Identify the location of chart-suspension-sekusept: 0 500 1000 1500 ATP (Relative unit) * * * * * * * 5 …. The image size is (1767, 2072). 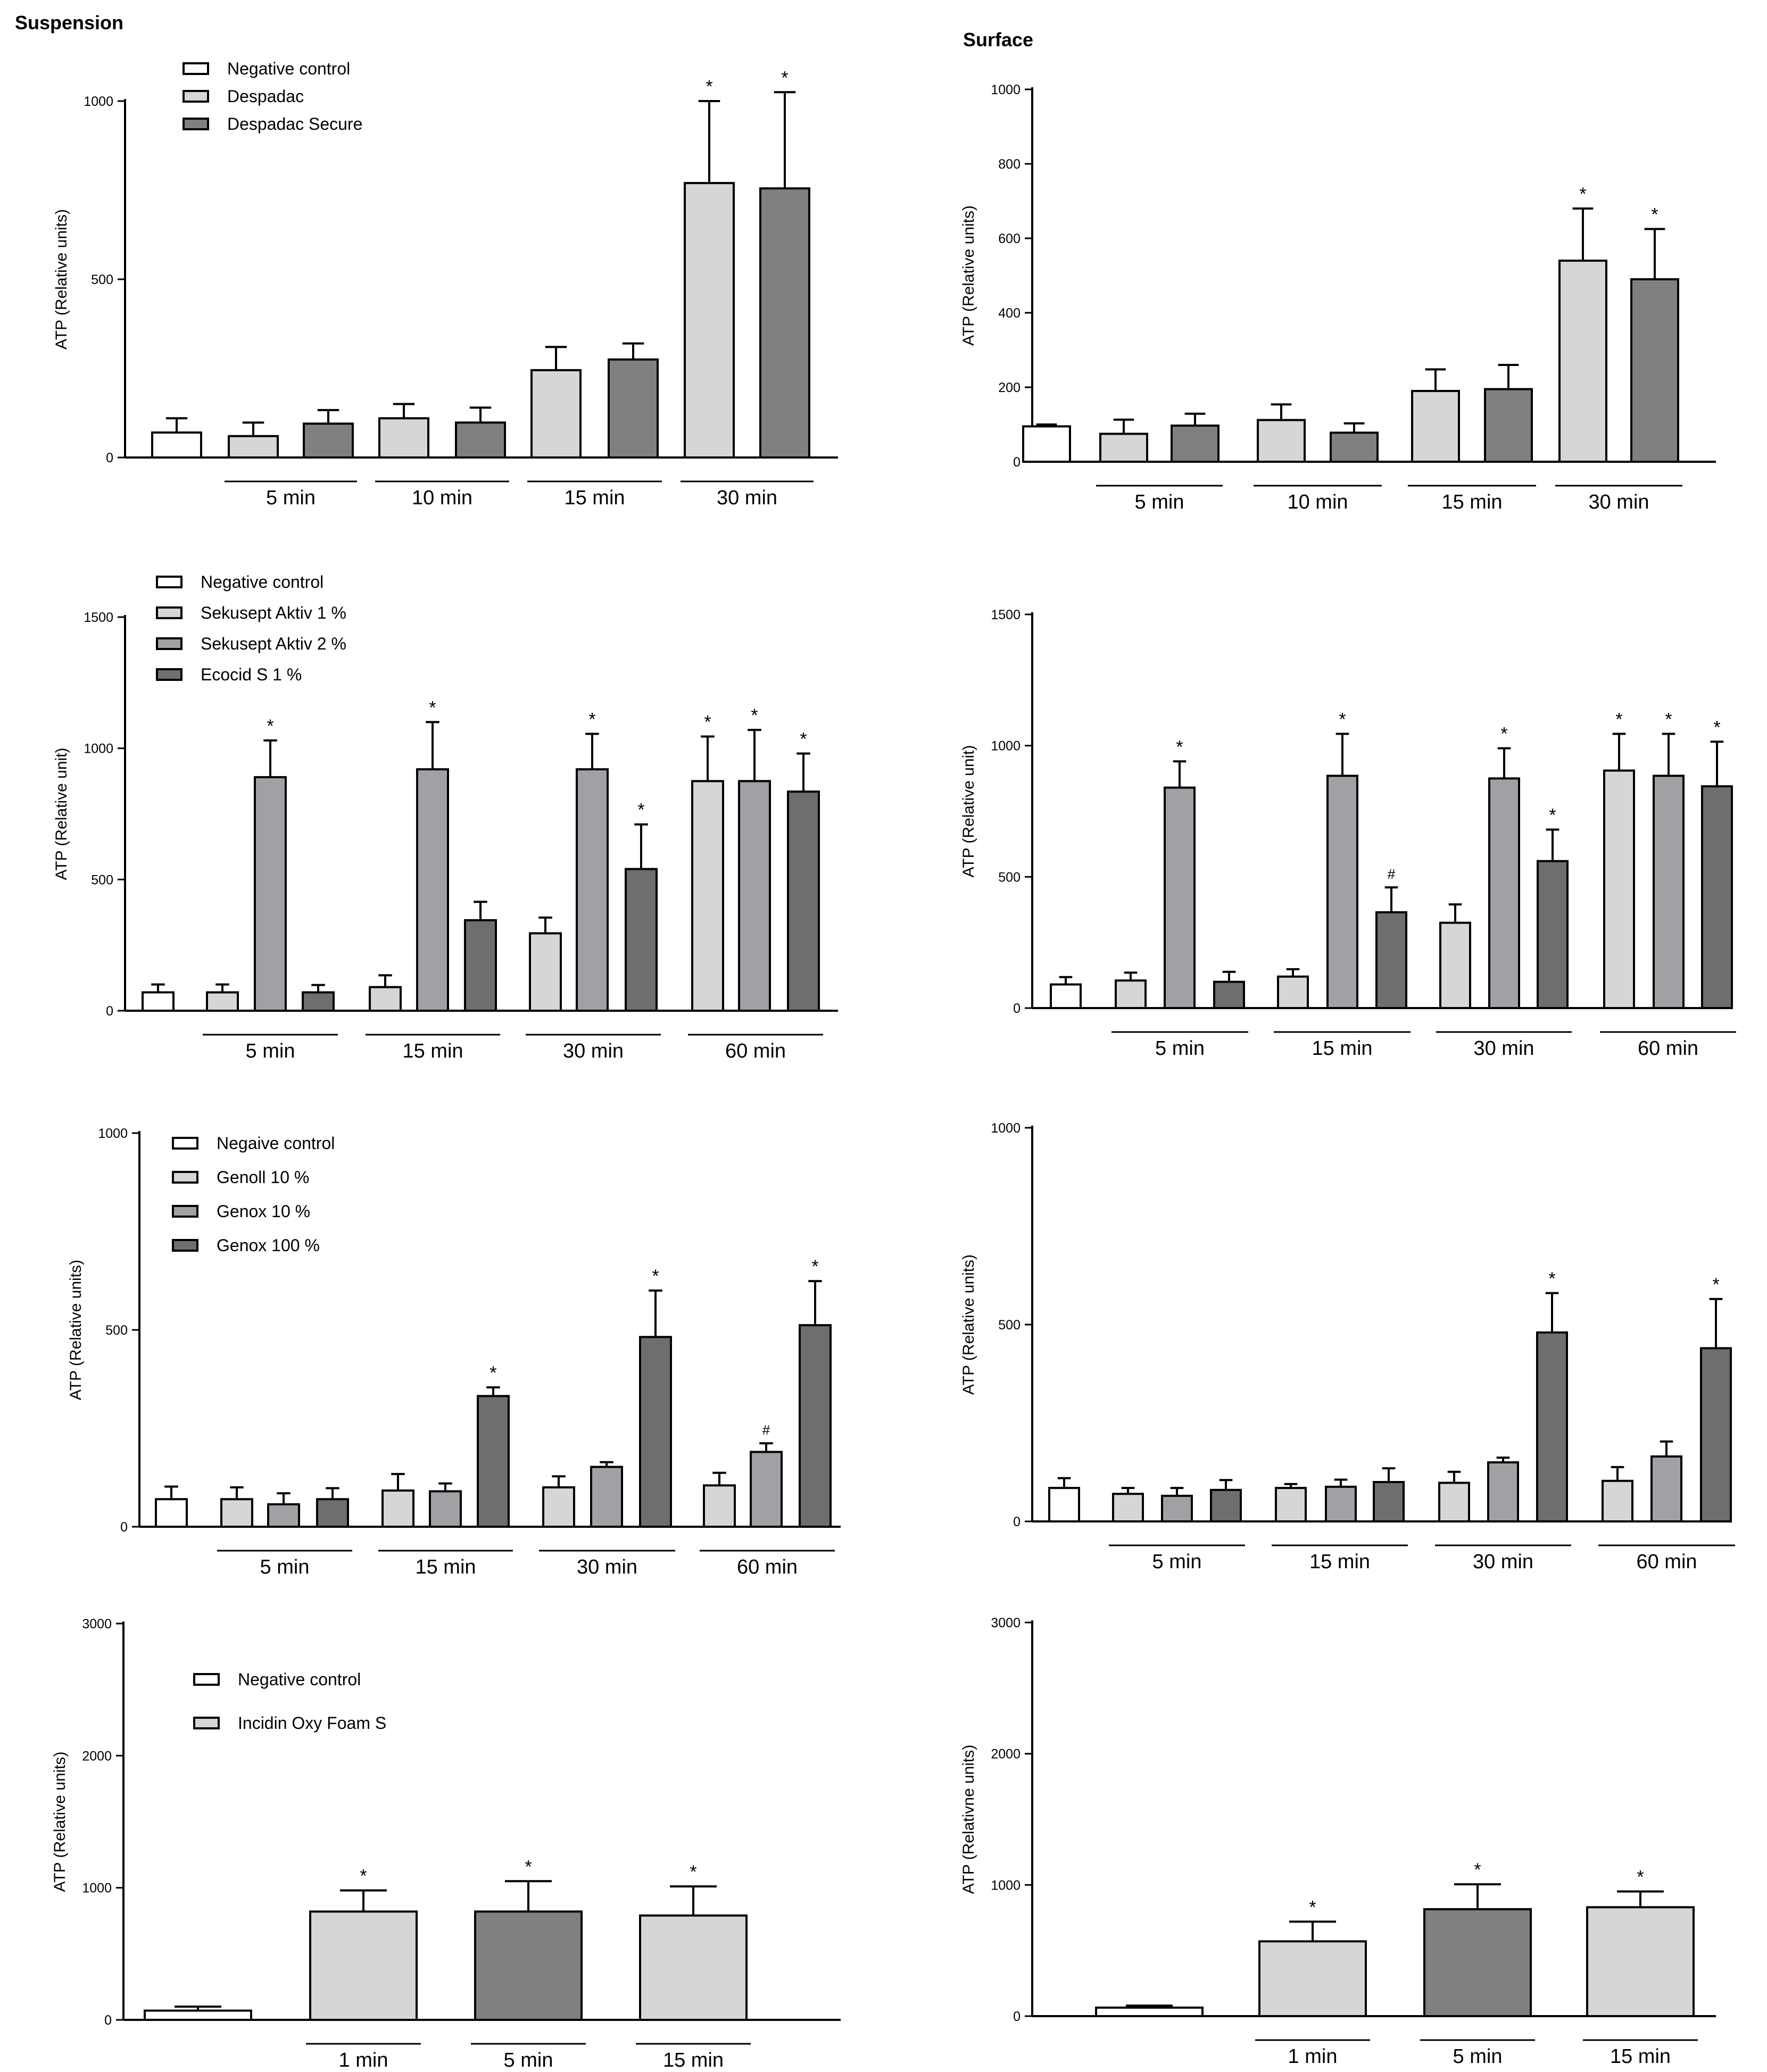
(426, 824).